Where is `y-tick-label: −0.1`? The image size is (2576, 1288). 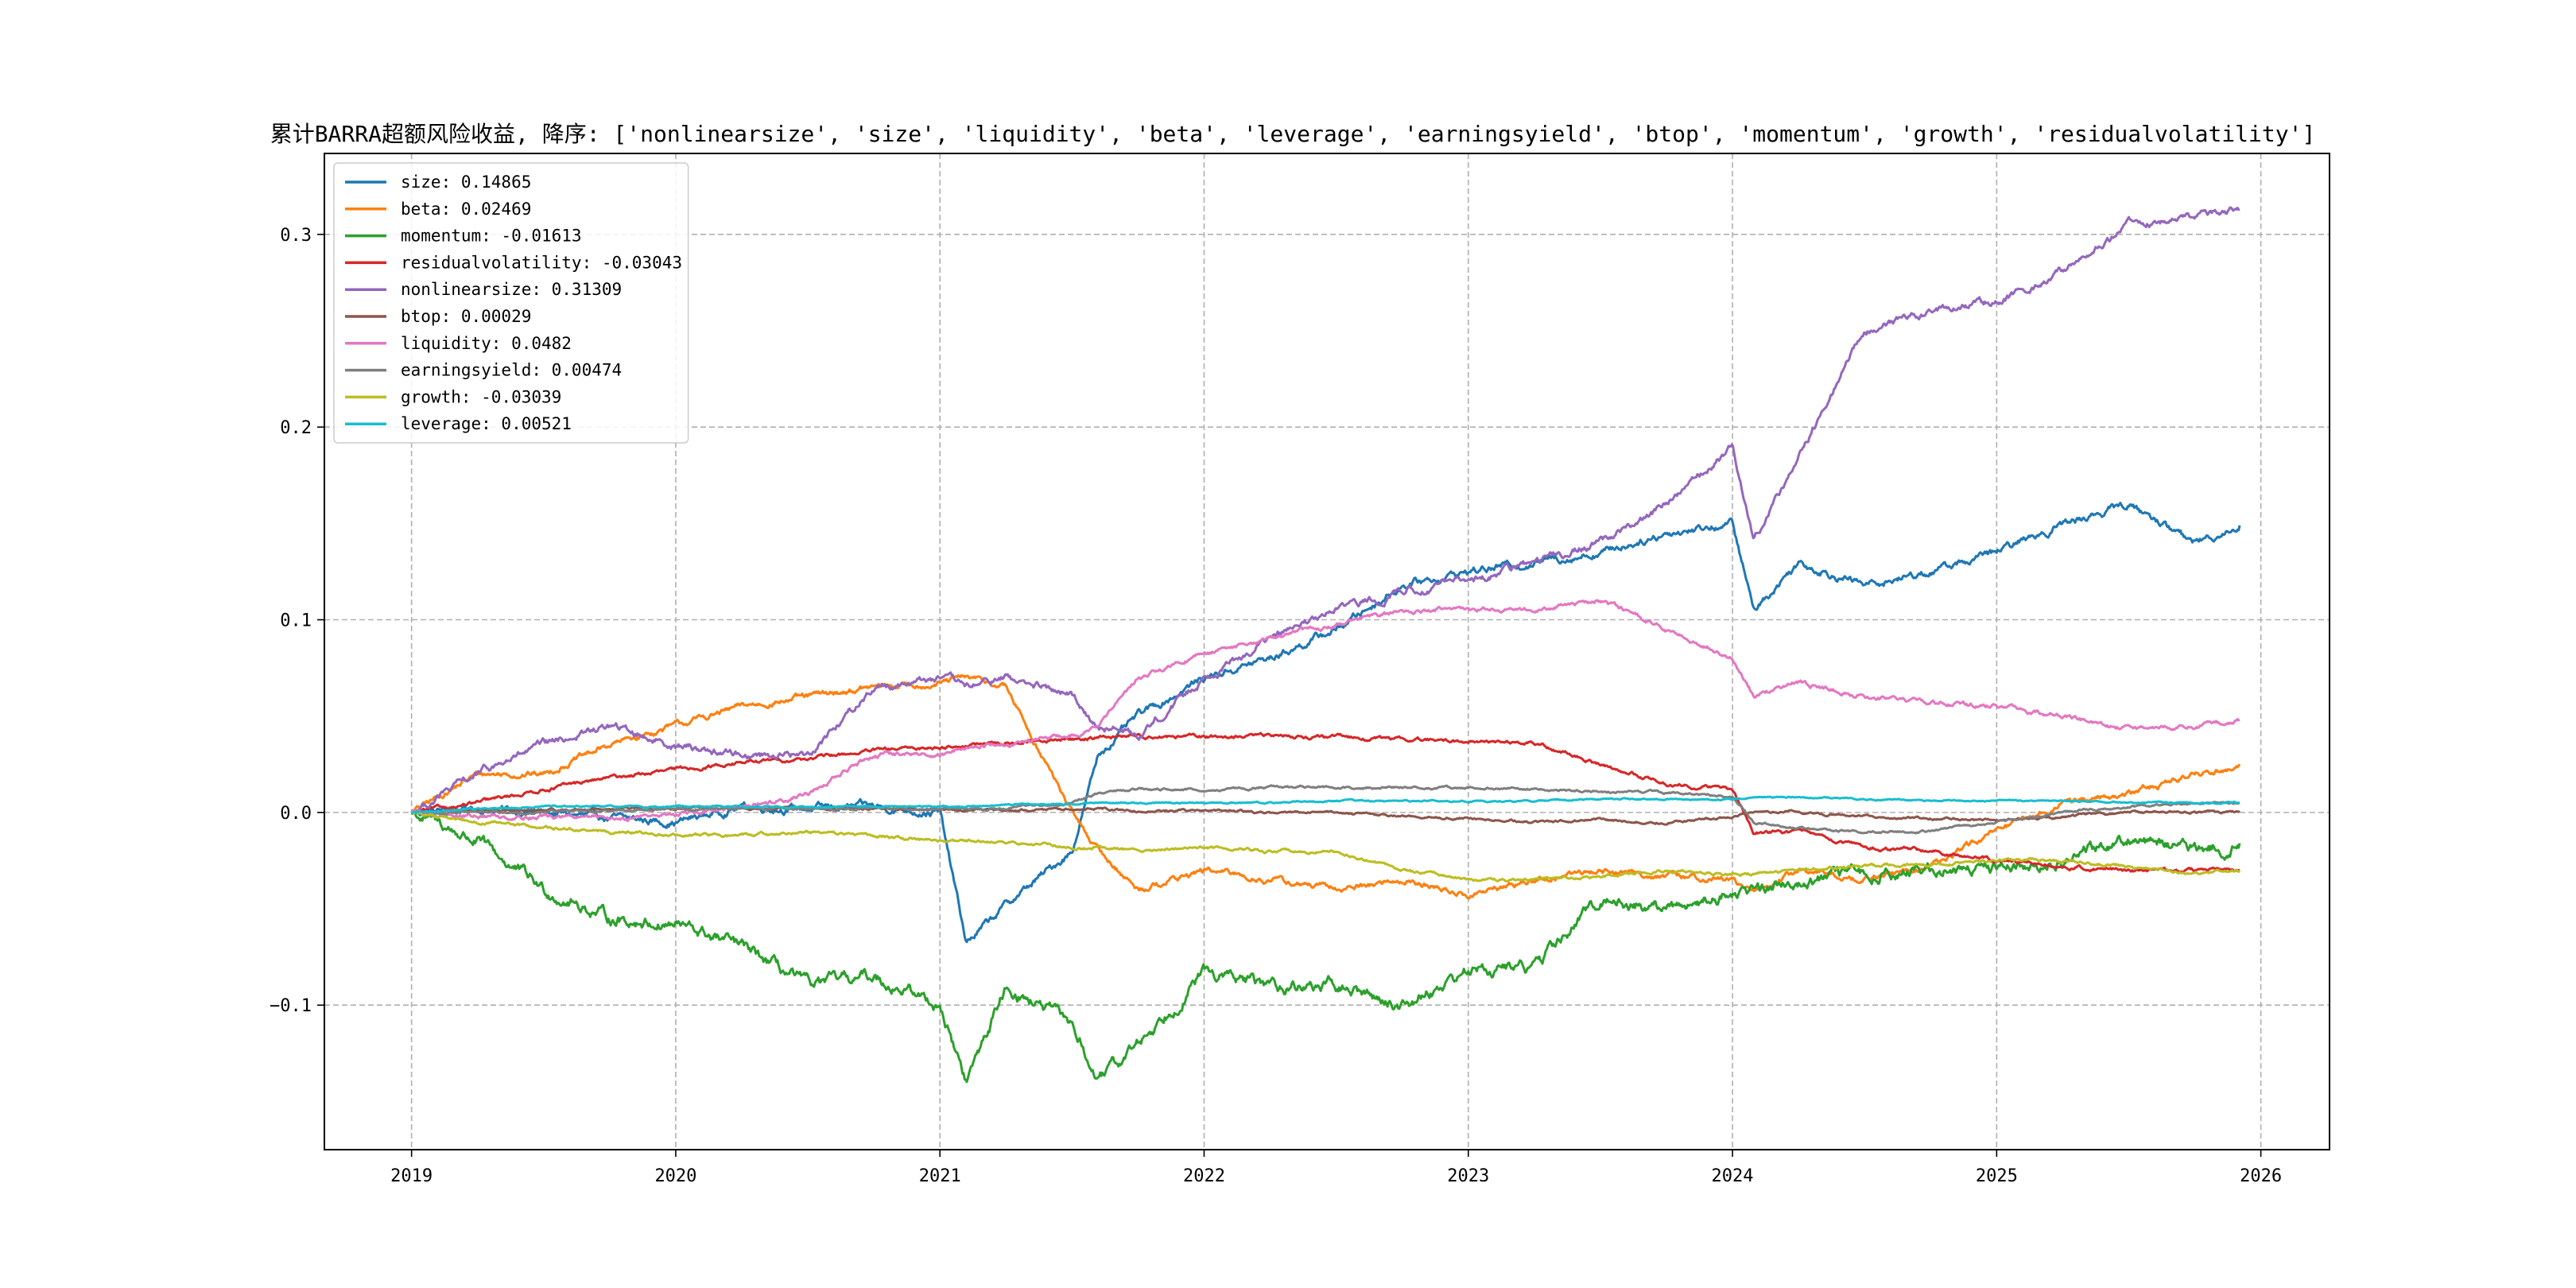 y-tick-label: −0.1 is located at coordinates (291, 1006).